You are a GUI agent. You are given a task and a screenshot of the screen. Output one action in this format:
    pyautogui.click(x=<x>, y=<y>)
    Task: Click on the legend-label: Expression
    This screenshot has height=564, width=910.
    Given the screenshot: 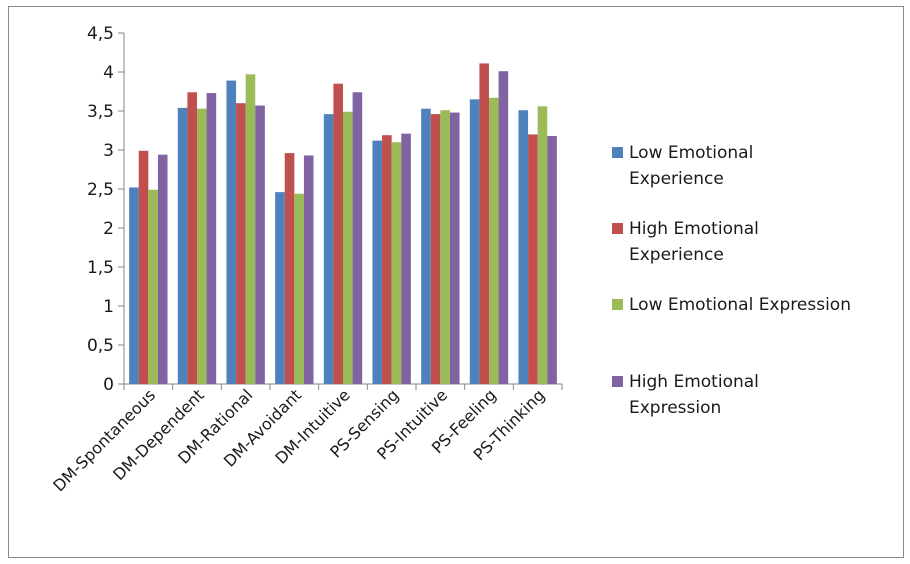 What is the action you would take?
    pyautogui.click(x=675, y=408)
    